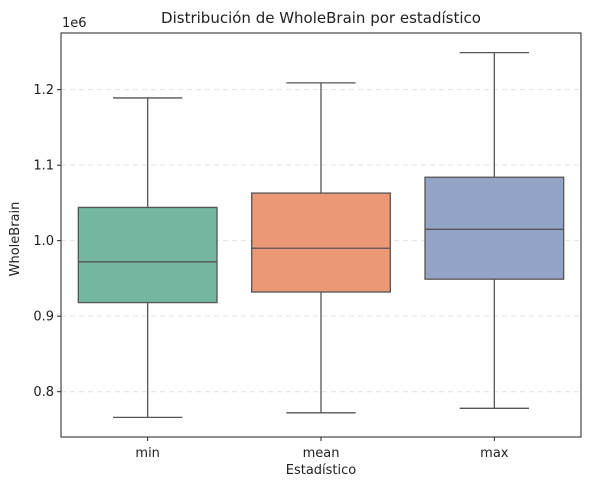 The height and width of the screenshot is (490, 590). I want to click on x-tick-label: max, so click(494, 453).